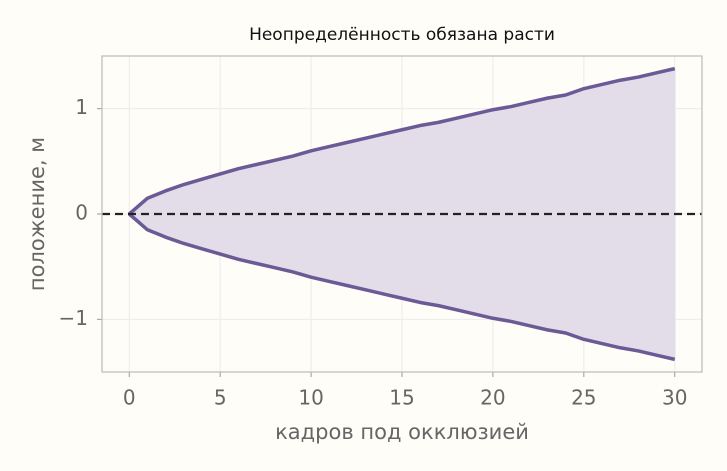 This screenshot has height=471, width=727. I want to click on x-tick-label: 20, so click(492, 398).